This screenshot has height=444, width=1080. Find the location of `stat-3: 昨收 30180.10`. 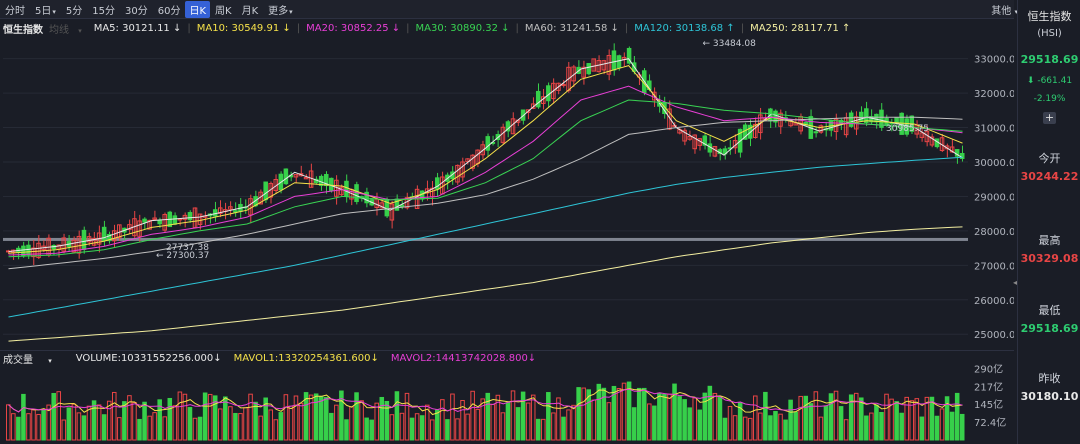

stat-3: 昨收 30180.10 is located at coordinates (1049, 386).